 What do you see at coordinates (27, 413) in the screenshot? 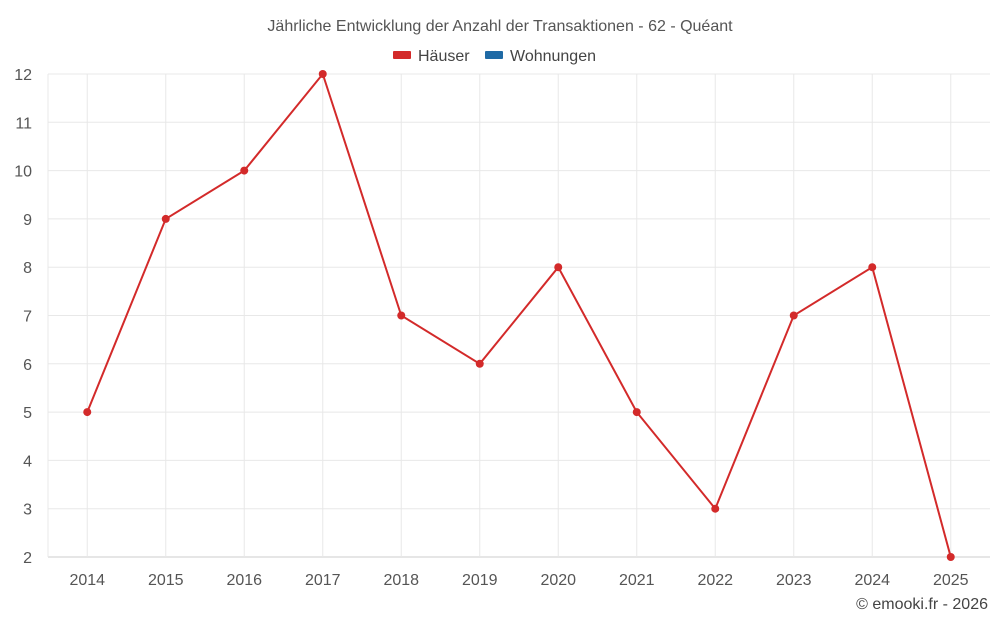
I see `y-tick-label: 5` at bounding box center [27, 413].